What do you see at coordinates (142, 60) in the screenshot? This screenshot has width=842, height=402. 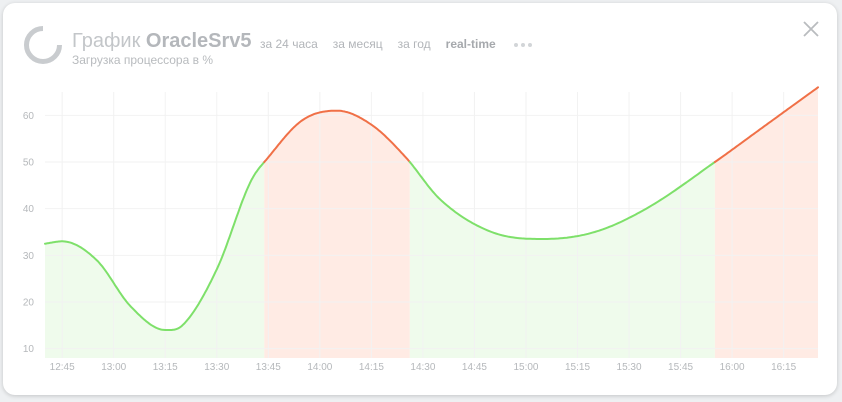 I see `chart-subtitle: Загрузка процессора в %` at bounding box center [142, 60].